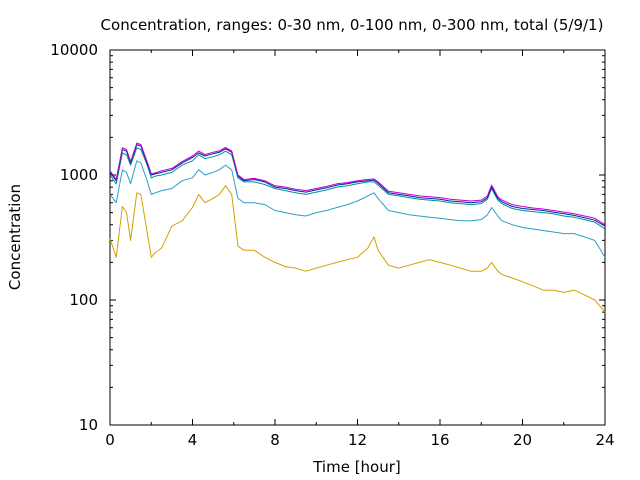  What do you see at coordinates (83, 300) in the screenshot?
I see `y-tick-label: 100` at bounding box center [83, 300].